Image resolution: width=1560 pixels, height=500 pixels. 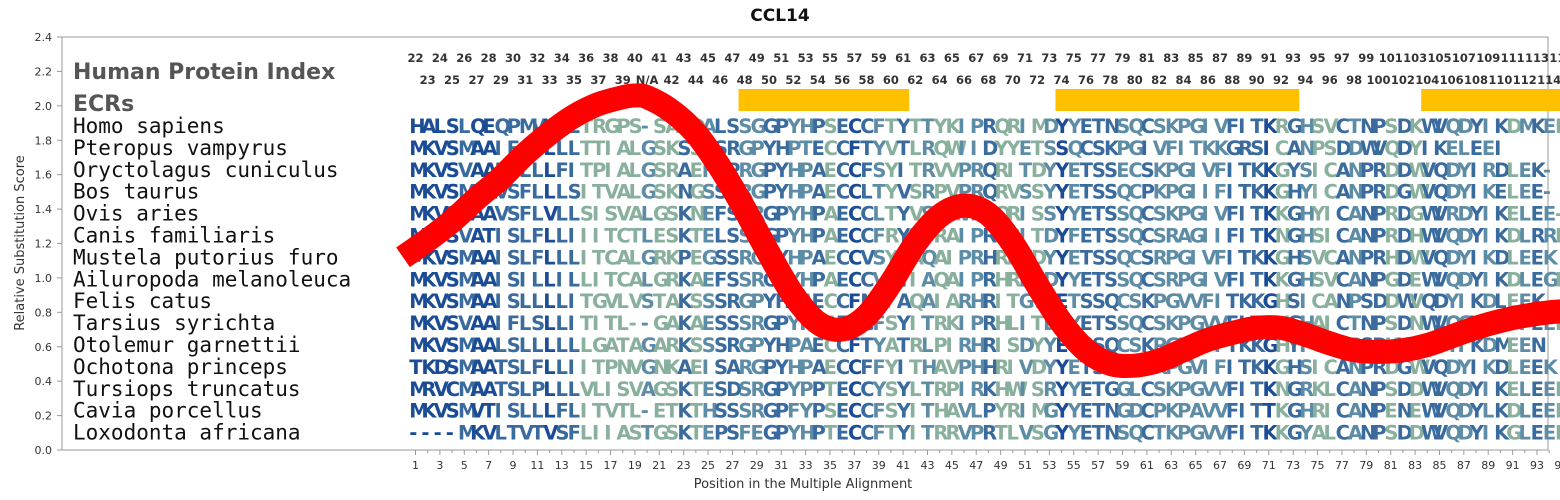 I want to click on x-tick-label: 83, so click(x=1415, y=465).